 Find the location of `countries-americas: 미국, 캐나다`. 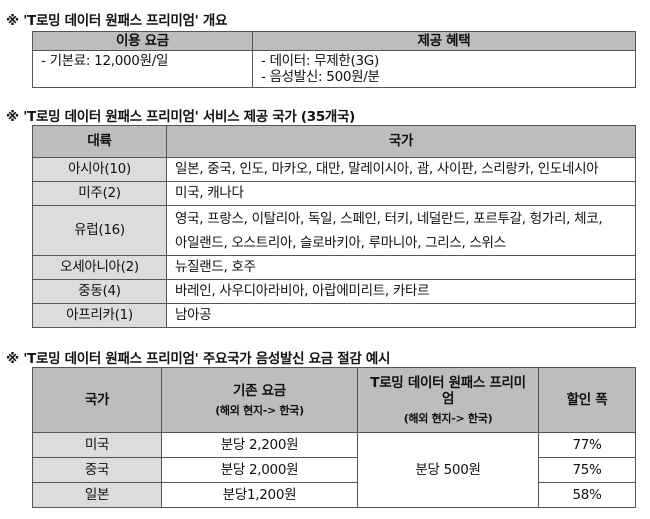

countries-americas: 미국, 캐나다 is located at coordinates (401, 193).